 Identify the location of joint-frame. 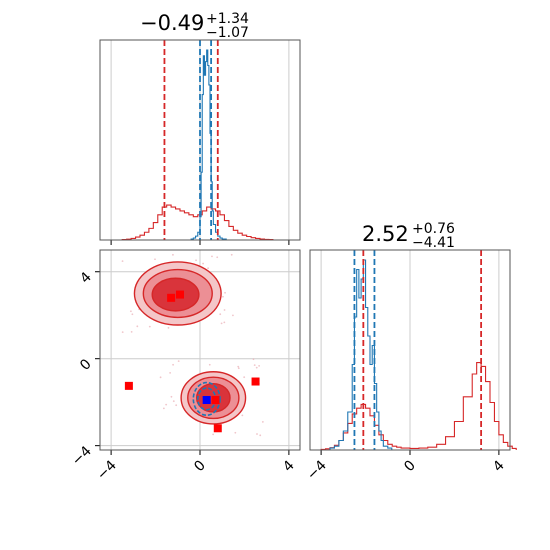
(200, 350).